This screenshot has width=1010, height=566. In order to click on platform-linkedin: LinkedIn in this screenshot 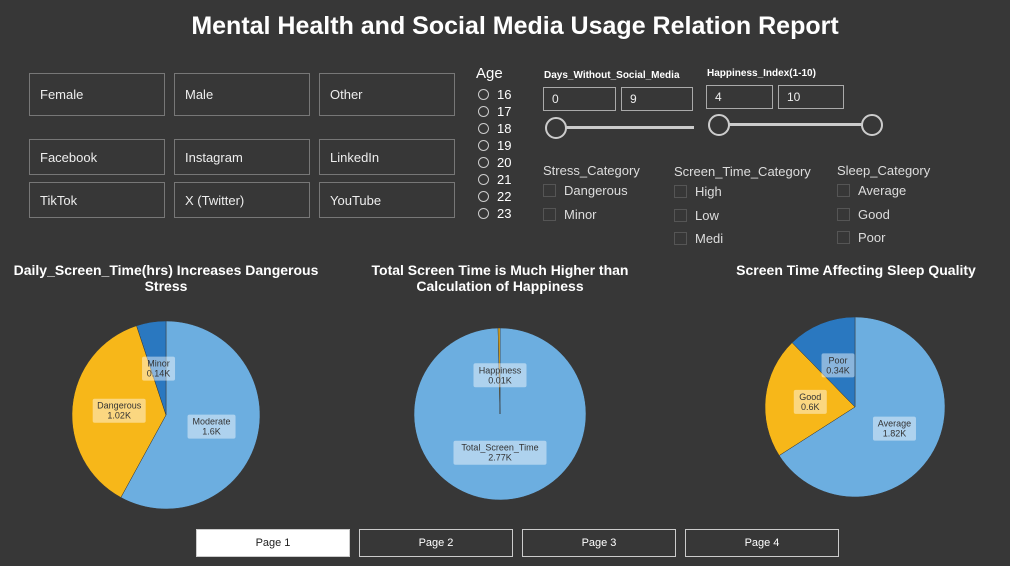, I will do `click(387, 157)`.